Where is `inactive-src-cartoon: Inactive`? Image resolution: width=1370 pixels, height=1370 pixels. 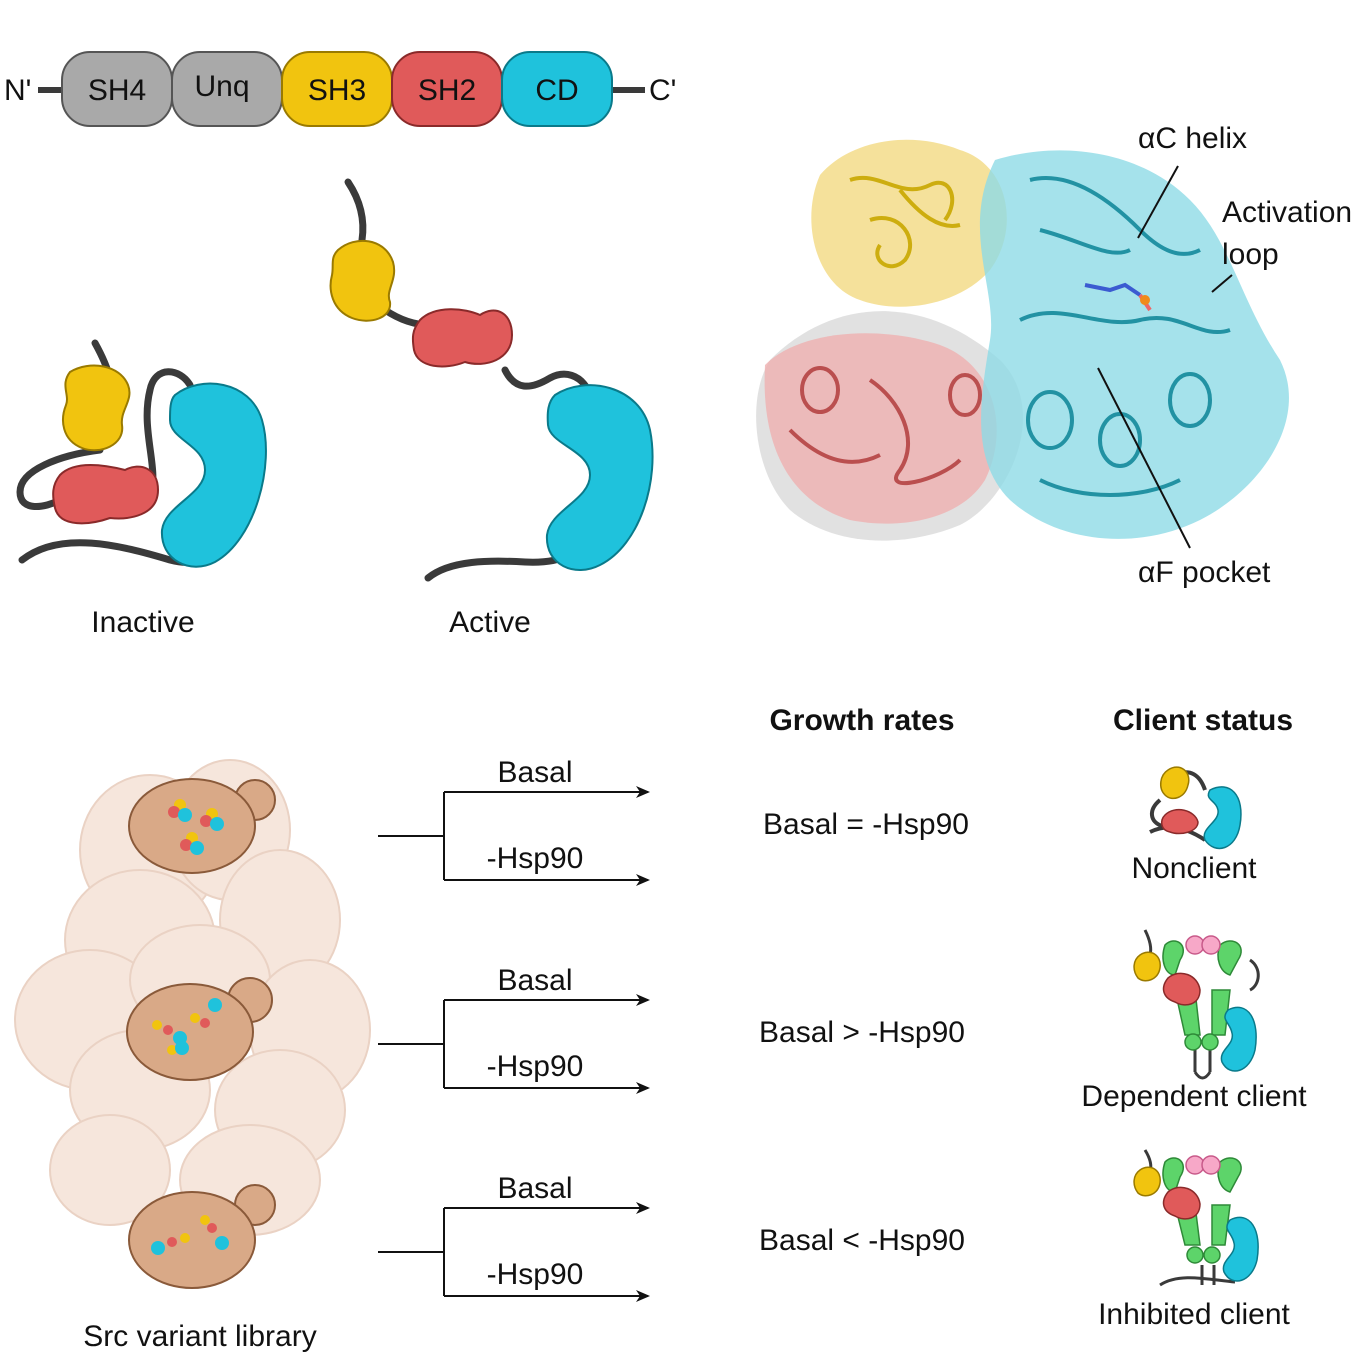 inactive-src-cartoon: Inactive is located at coordinates (141, 489).